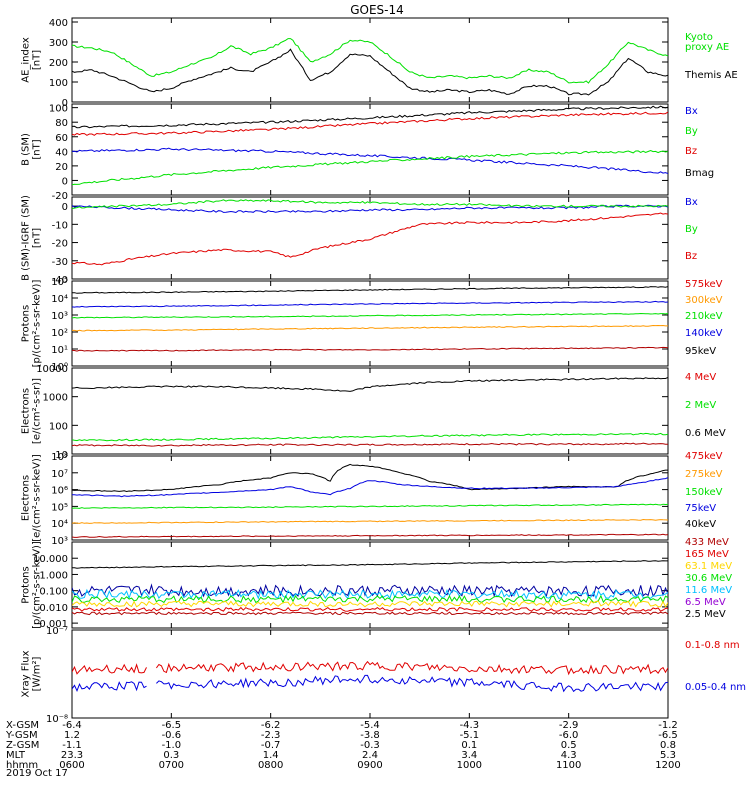  I want to click on y-tick-label: 40, so click(61, 152).